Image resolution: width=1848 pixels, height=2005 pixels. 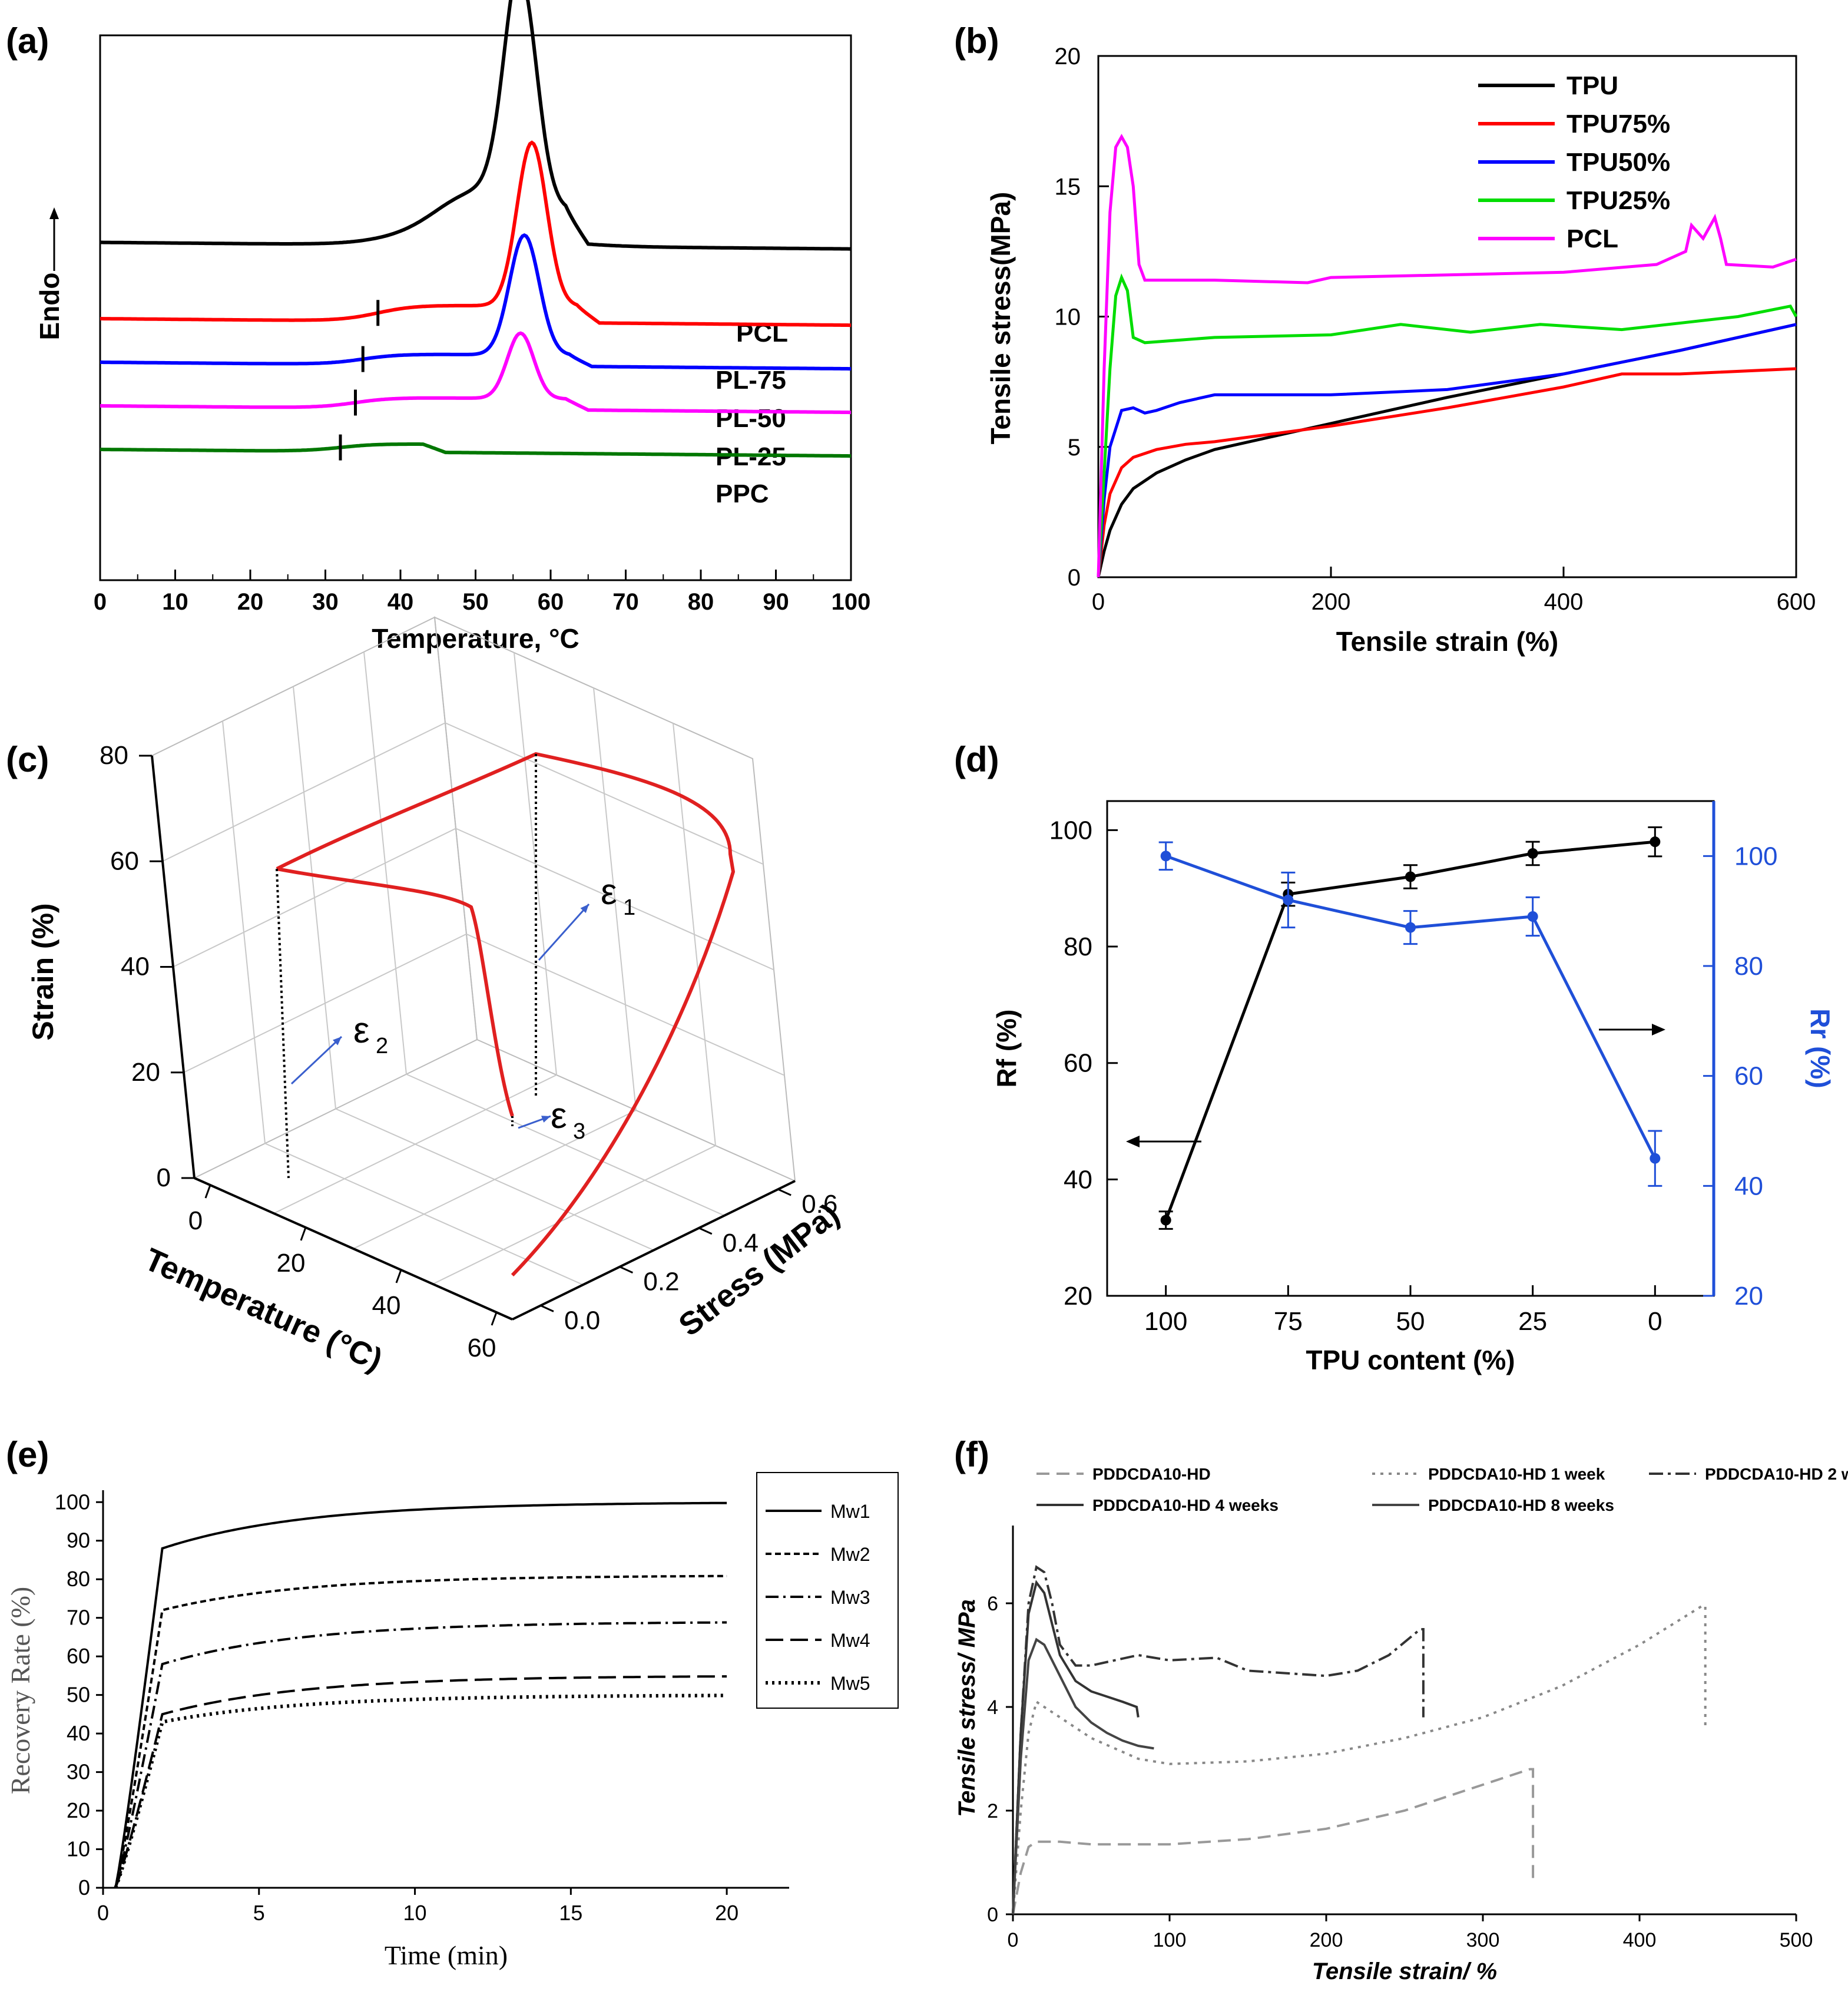 I want to click on panel-b-ytick-label: 0, so click(x=1074, y=578).